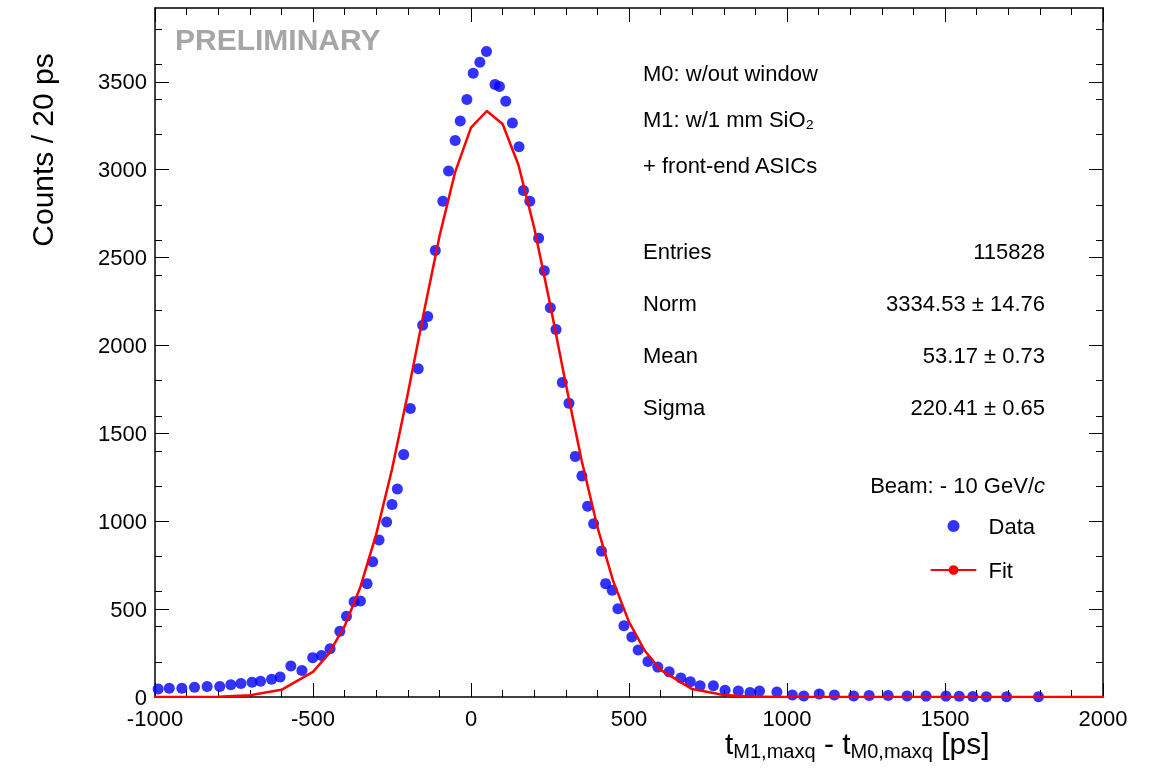 The image size is (1165, 783). Describe the element at coordinates (844, 407) in the screenshot. I see `text: Sigma 220.41 ± 0.65` at that location.